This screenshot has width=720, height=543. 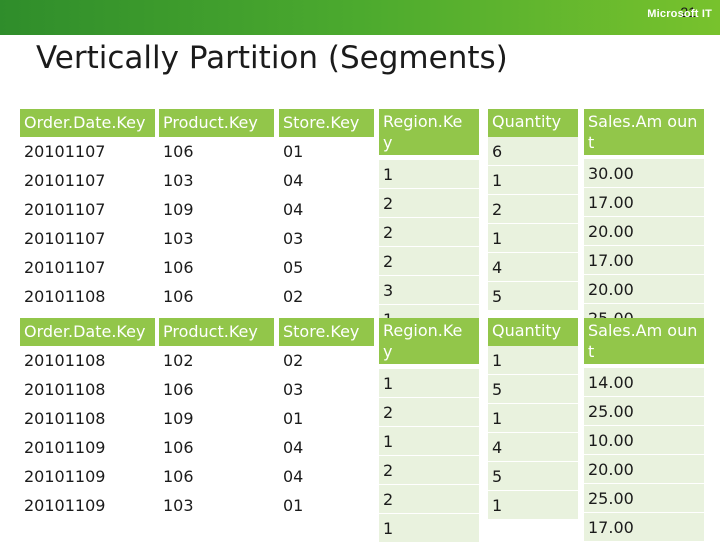 I want to click on table-cell: 10.00, so click(x=644, y=440).